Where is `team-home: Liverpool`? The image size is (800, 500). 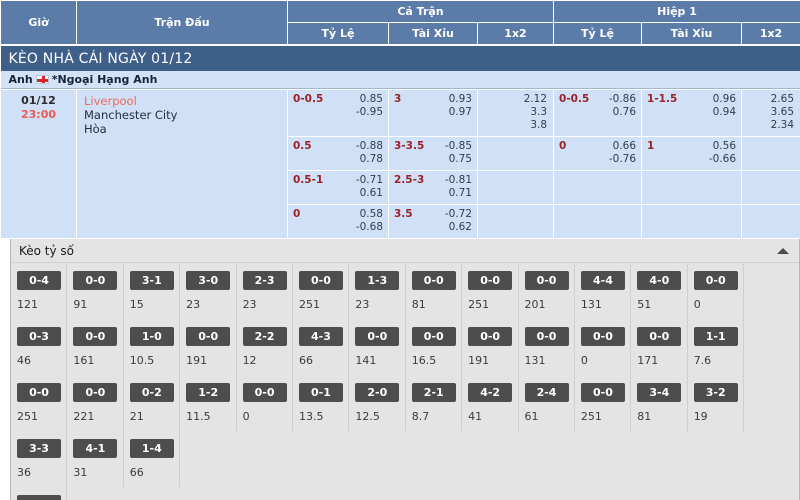
team-home: Liverpool is located at coordinates (110, 101).